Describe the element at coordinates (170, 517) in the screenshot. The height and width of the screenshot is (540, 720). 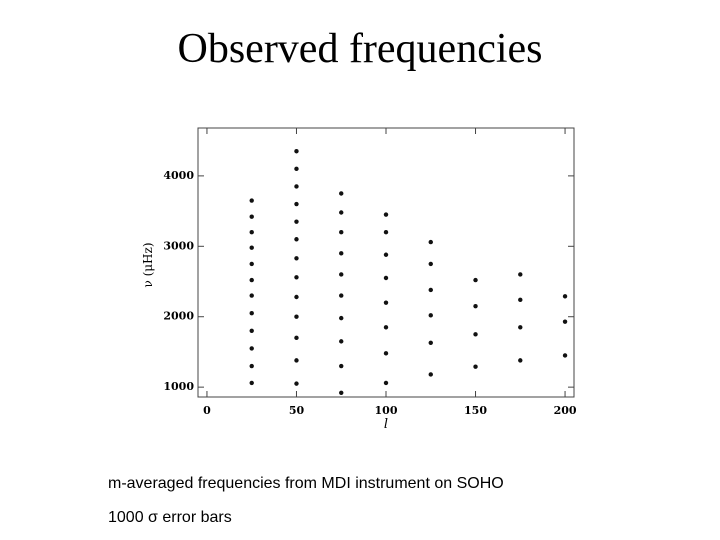
I see `caption: 1000 σ error bars` at that location.